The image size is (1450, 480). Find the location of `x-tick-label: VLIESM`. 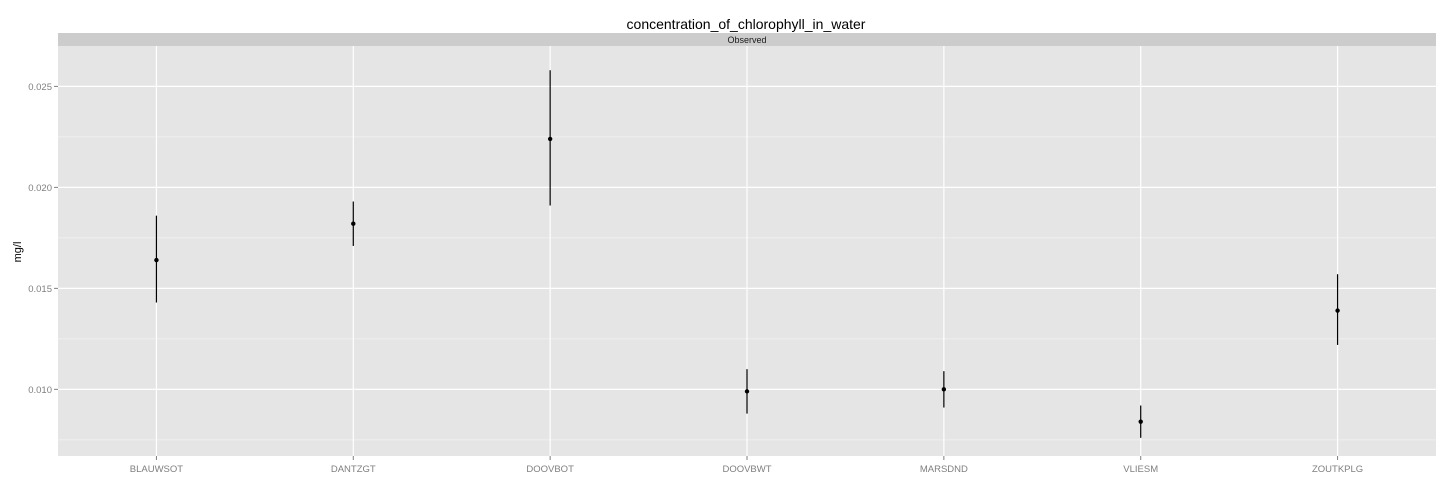

x-tick-label: VLIESM is located at coordinates (1140, 469).